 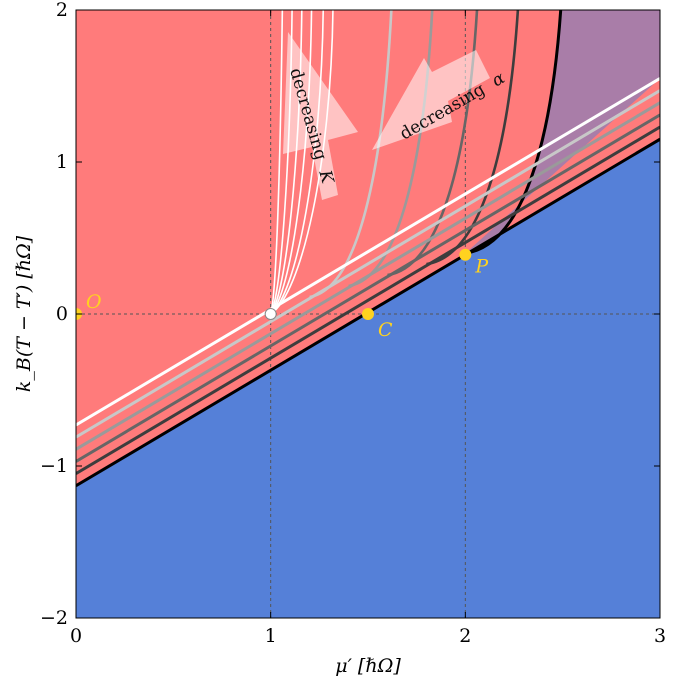 I want to click on x-tick-label-3: 3, so click(x=660, y=636).